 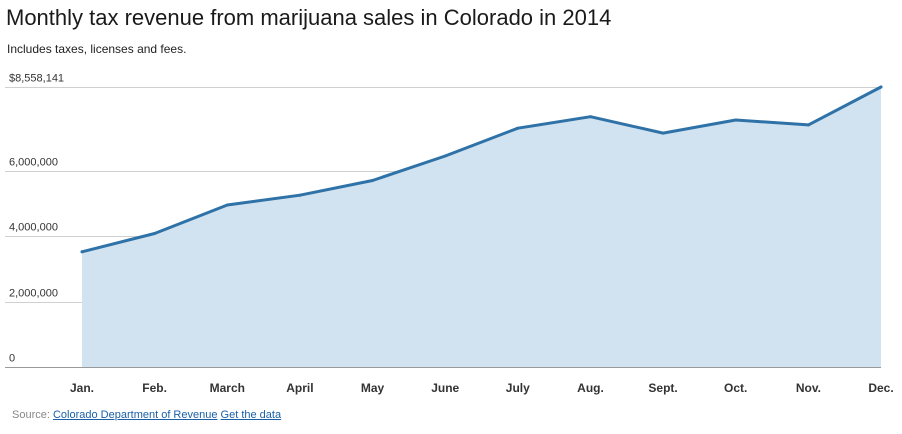 I want to click on y-tick-label: $8,558,141, so click(x=36, y=79).